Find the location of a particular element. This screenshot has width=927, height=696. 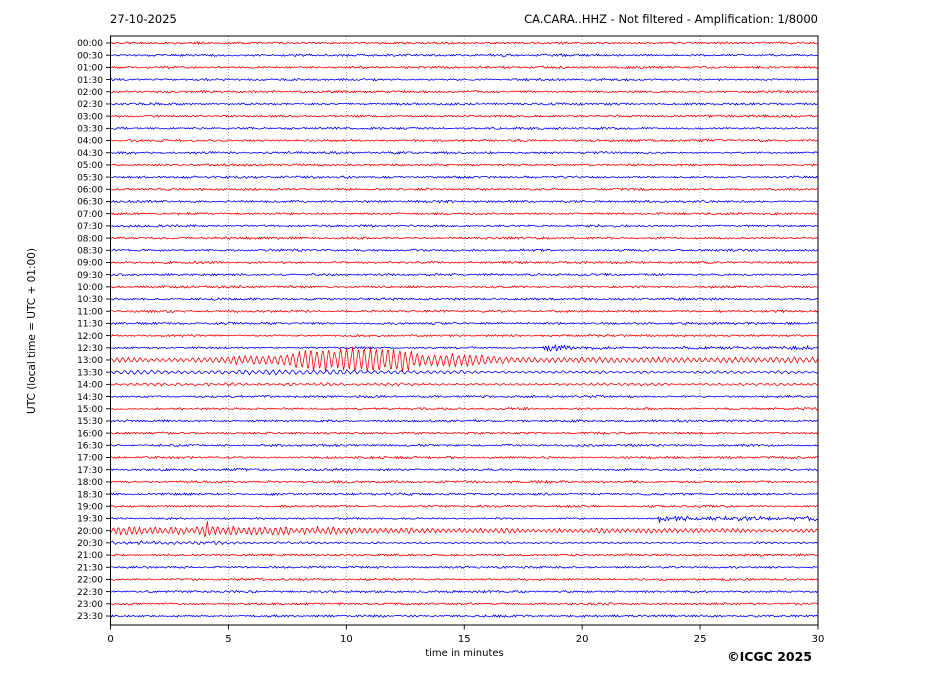

y-tick-label: 18:30 is located at coordinates (90, 495).